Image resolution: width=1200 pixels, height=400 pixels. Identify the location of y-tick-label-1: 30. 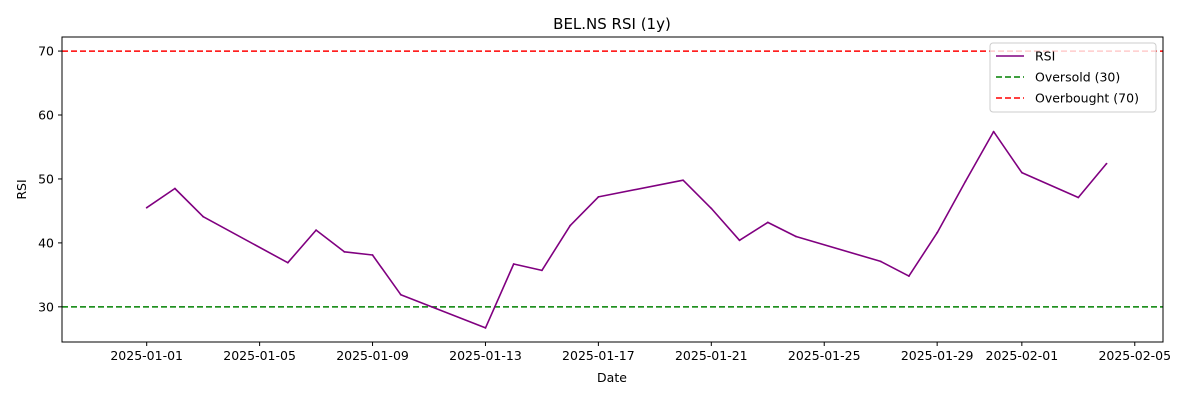
(46, 306).